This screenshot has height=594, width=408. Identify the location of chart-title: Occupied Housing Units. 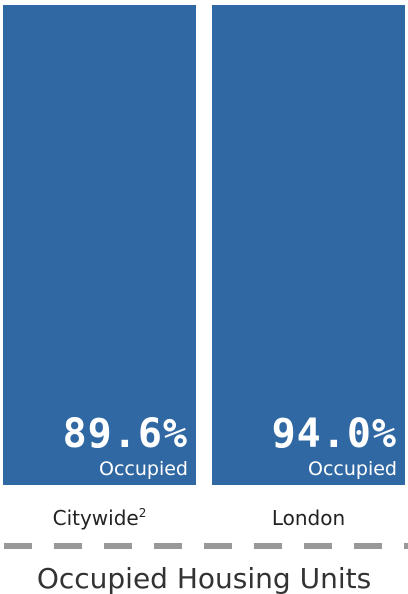
(204, 578).